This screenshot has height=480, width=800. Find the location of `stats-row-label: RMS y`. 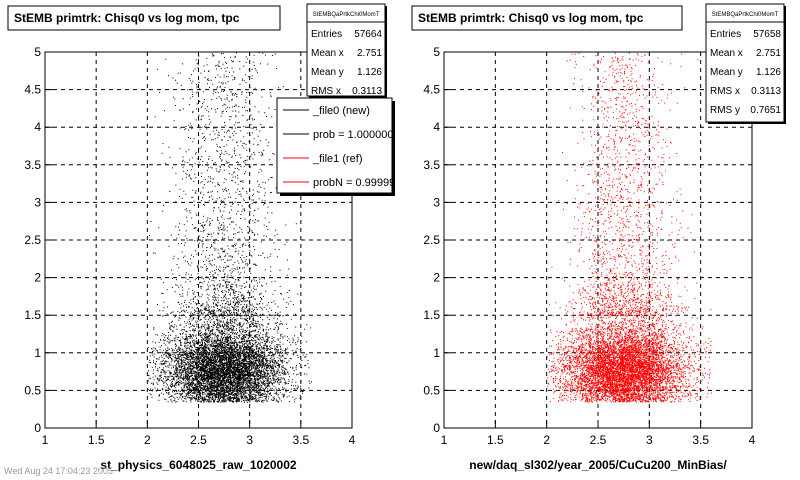

stats-row-label: RMS y is located at coordinates (725, 110).